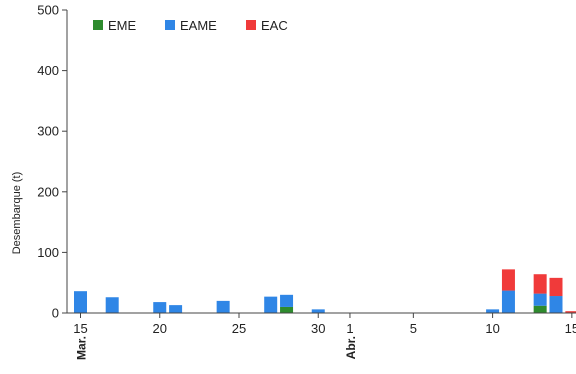 The width and height of the screenshot is (576, 374). What do you see at coordinates (48, 252) in the screenshot?
I see `y-tick-label: 100` at bounding box center [48, 252].